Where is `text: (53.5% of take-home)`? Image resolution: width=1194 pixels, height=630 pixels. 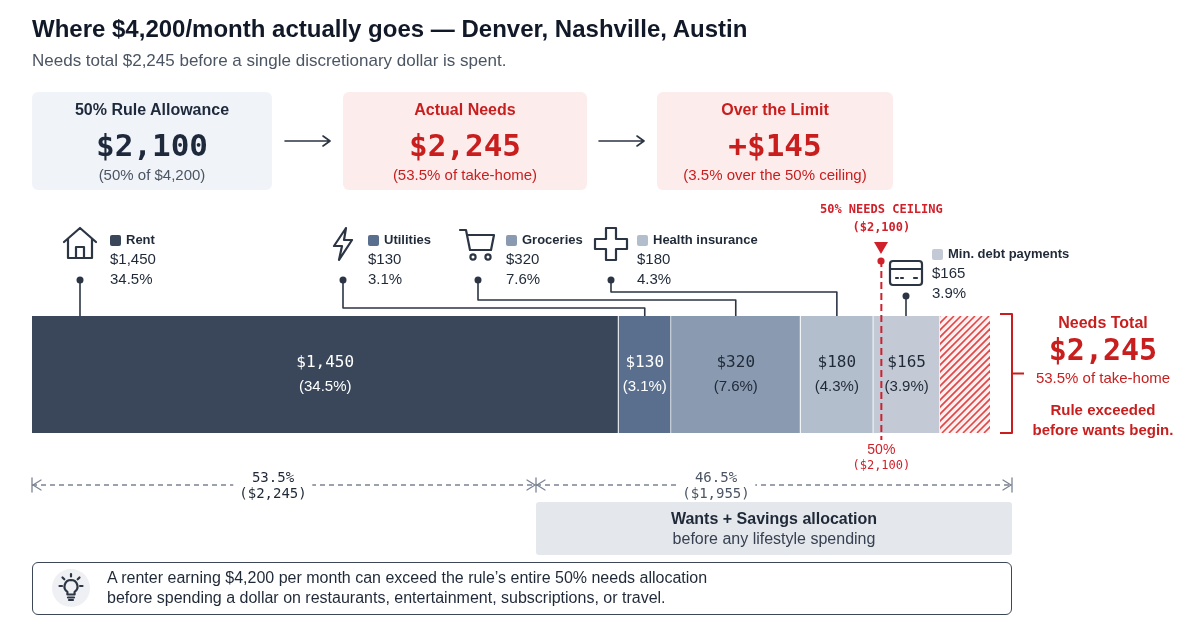
text: (53.5% of take-home) is located at coordinates (465, 175).